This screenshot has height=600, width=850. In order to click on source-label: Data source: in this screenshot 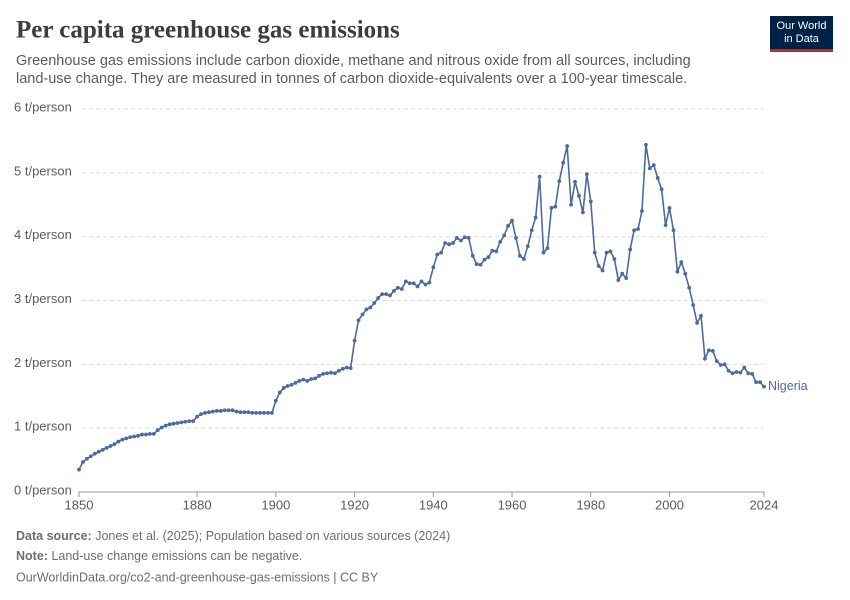, I will do `click(54, 536)`.